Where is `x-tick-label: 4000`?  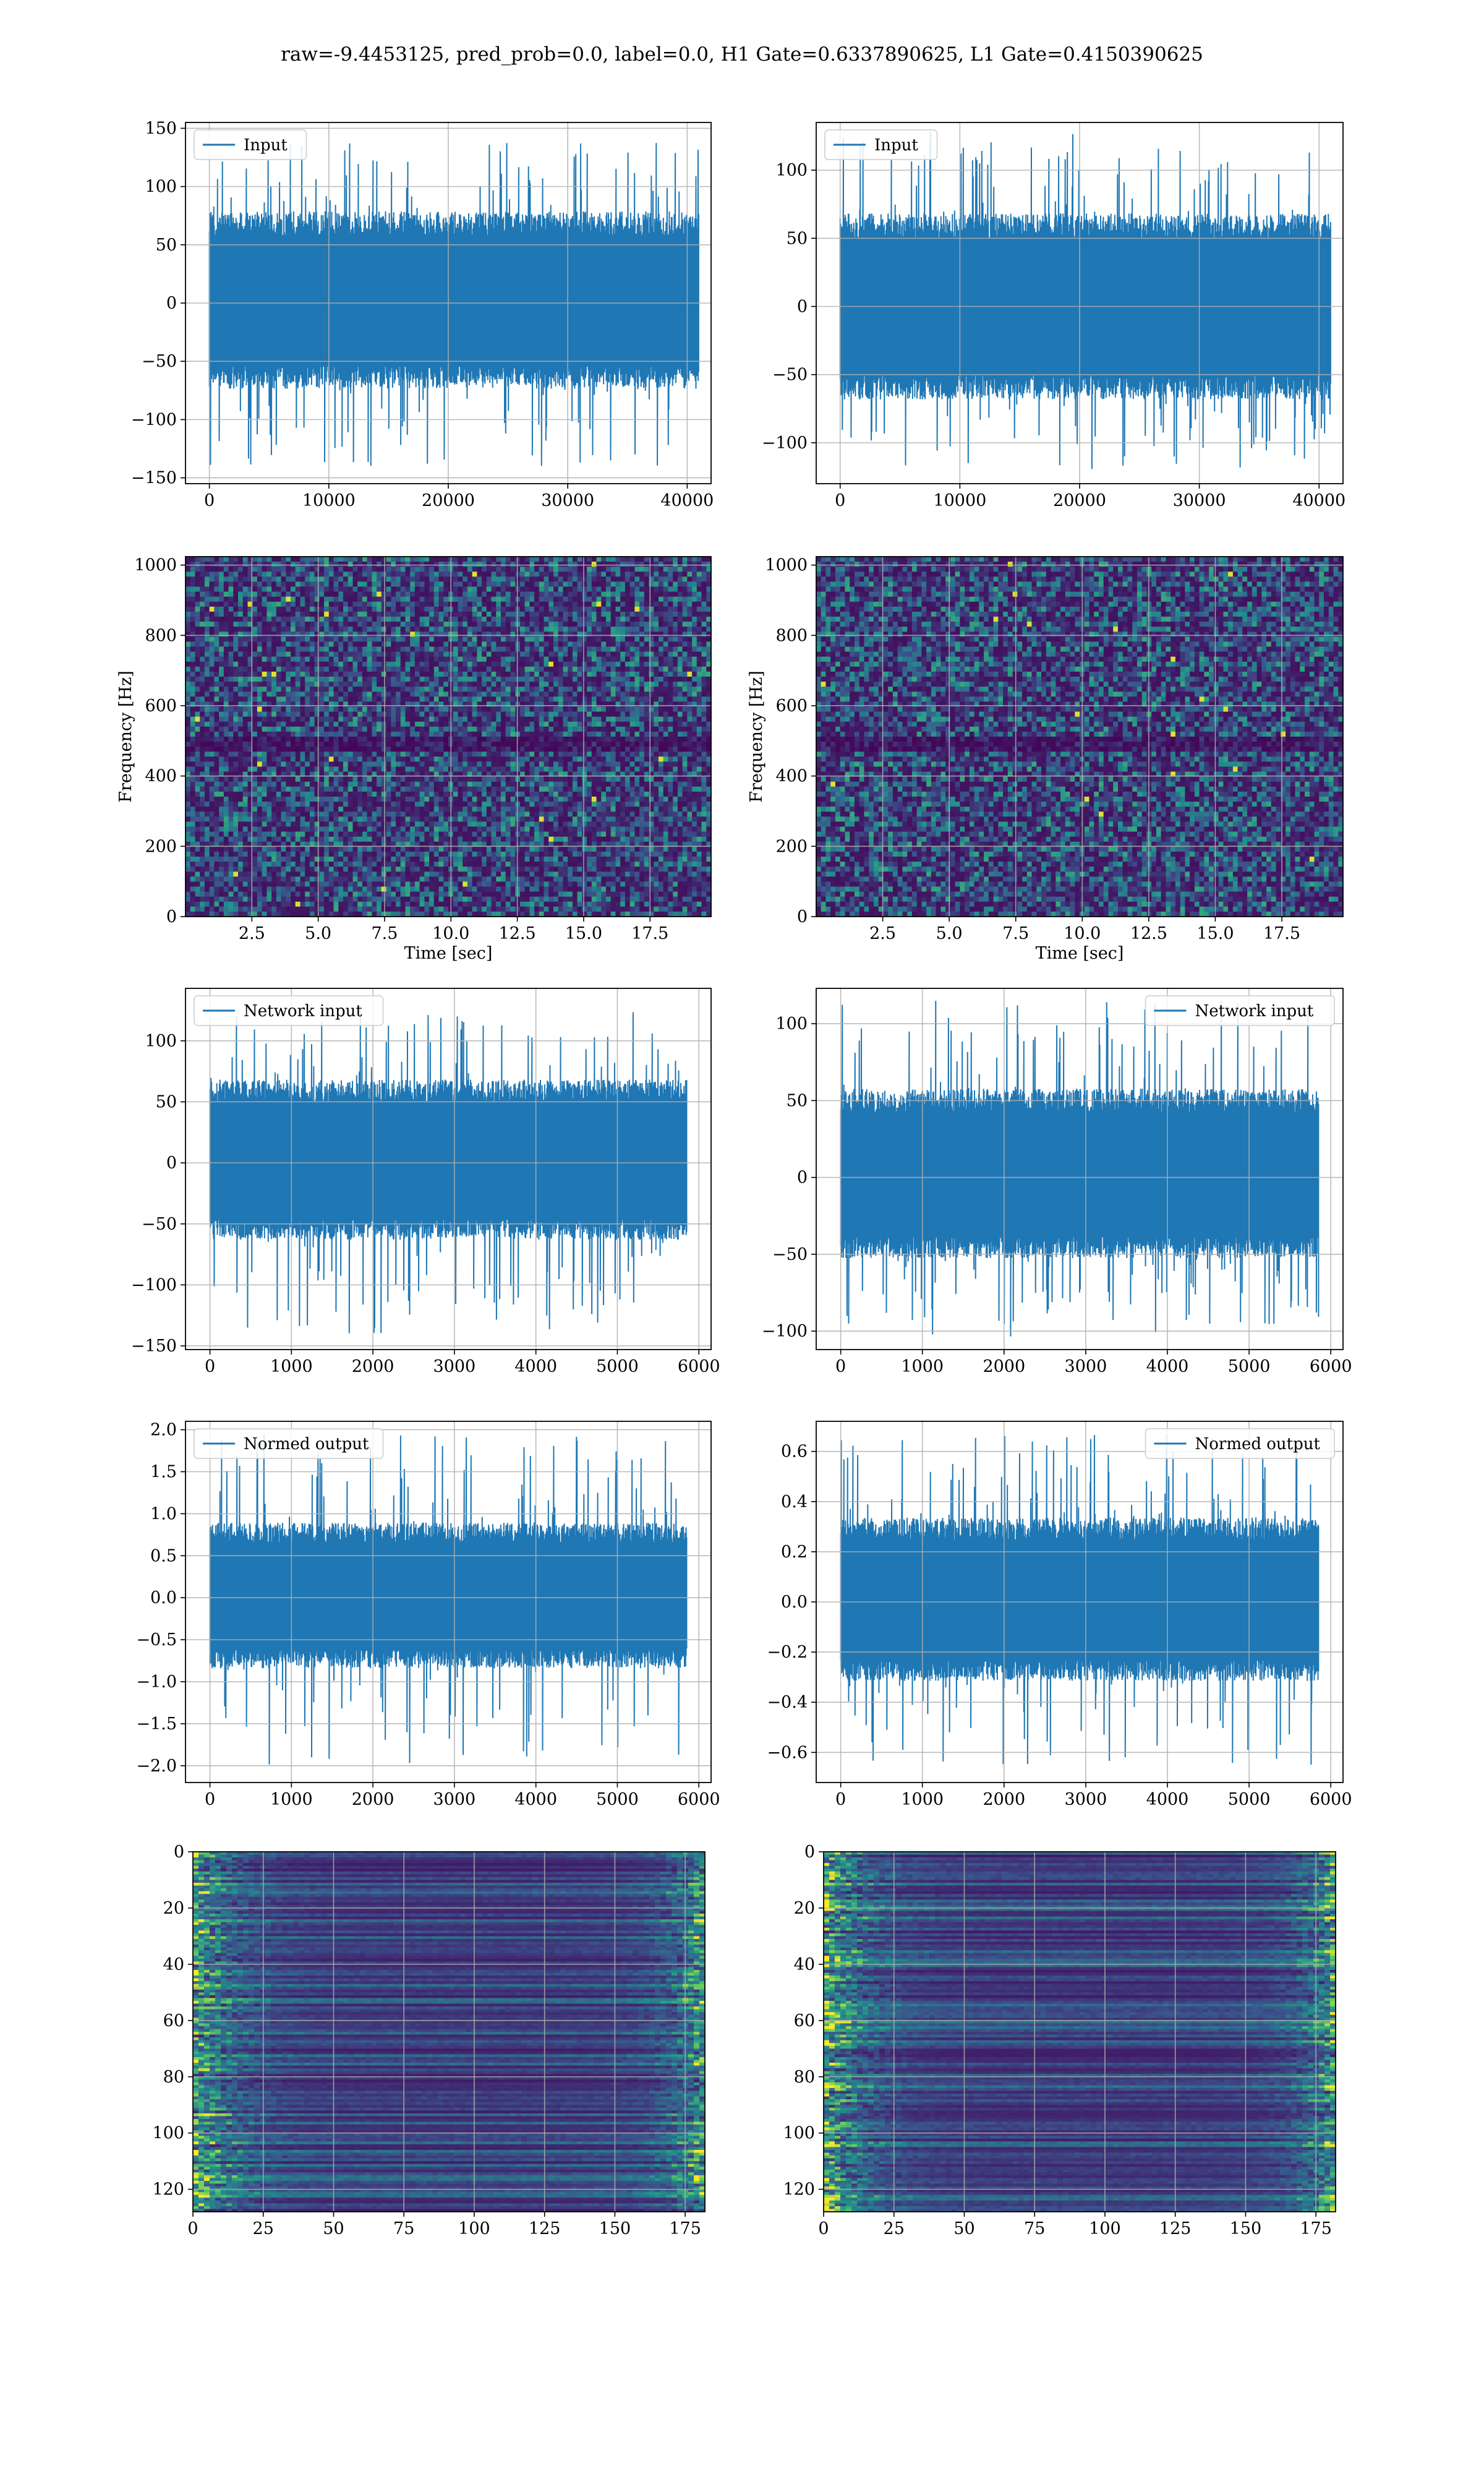 x-tick-label: 4000 is located at coordinates (535, 1799).